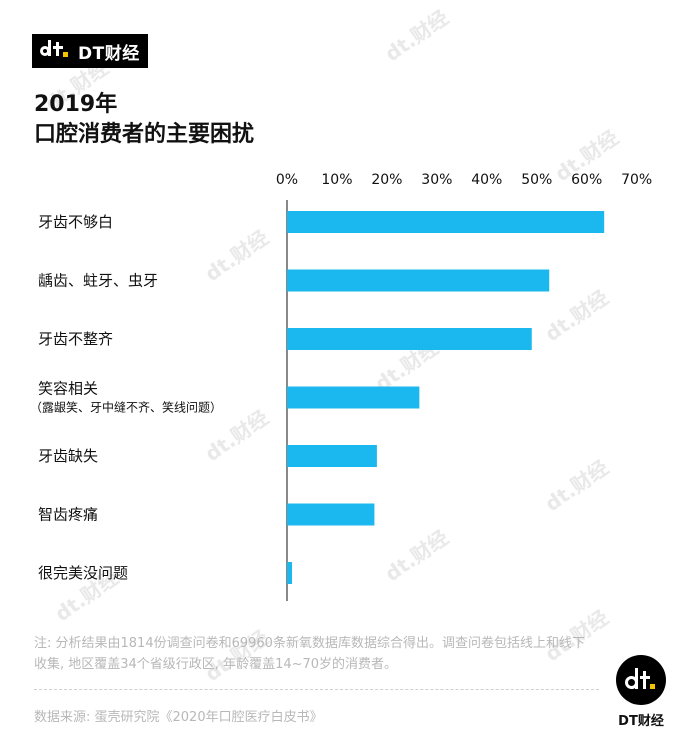 The height and width of the screenshot is (740, 700). Describe the element at coordinates (641, 721) in the screenshot. I see `logo-text: DT财经` at that location.